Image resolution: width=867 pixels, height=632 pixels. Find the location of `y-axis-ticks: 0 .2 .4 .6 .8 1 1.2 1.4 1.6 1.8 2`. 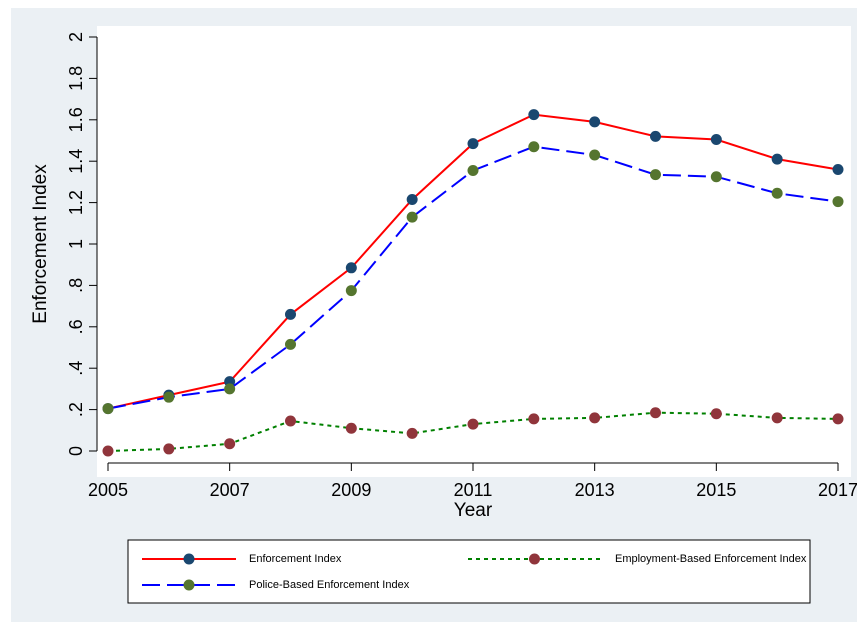

y-axis-ticks: 0 .2 .4 .6 .8 1 1.2 1.4 1.6 1.8 2 is located at coordinates (81, 244).